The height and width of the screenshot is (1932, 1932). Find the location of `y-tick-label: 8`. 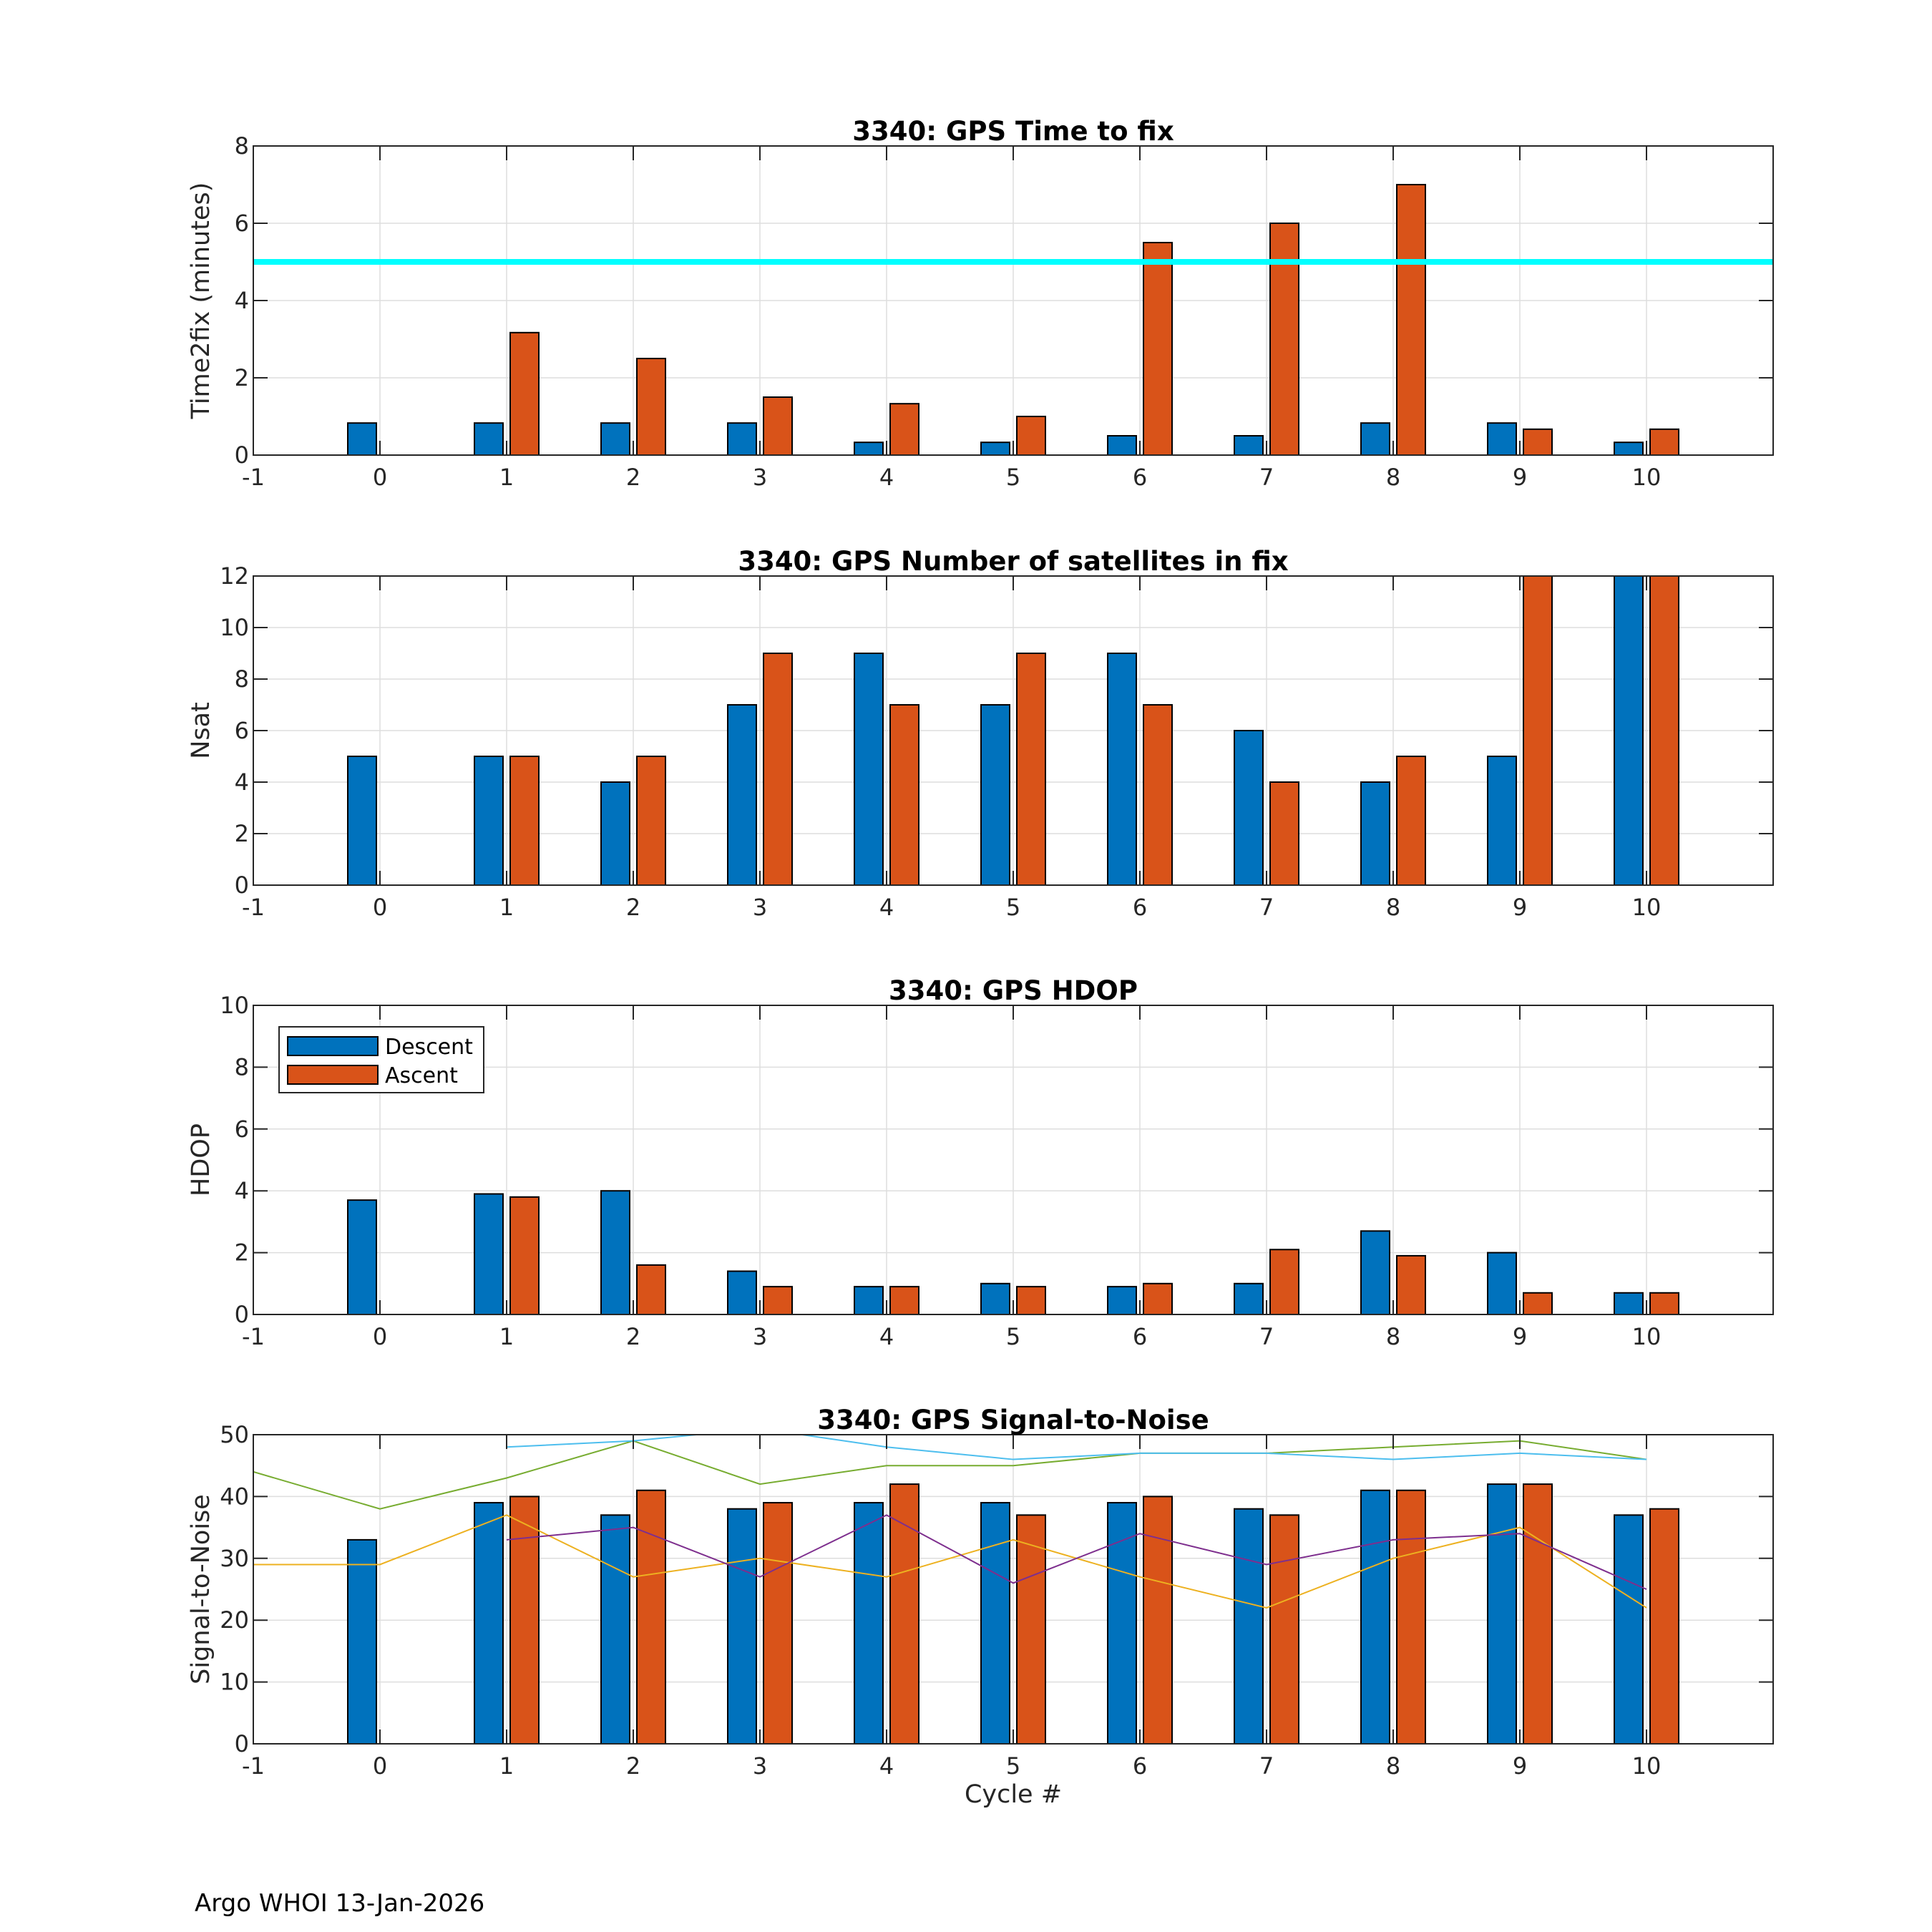

y-tick-label: 8 is located at coordinates (242, 146).